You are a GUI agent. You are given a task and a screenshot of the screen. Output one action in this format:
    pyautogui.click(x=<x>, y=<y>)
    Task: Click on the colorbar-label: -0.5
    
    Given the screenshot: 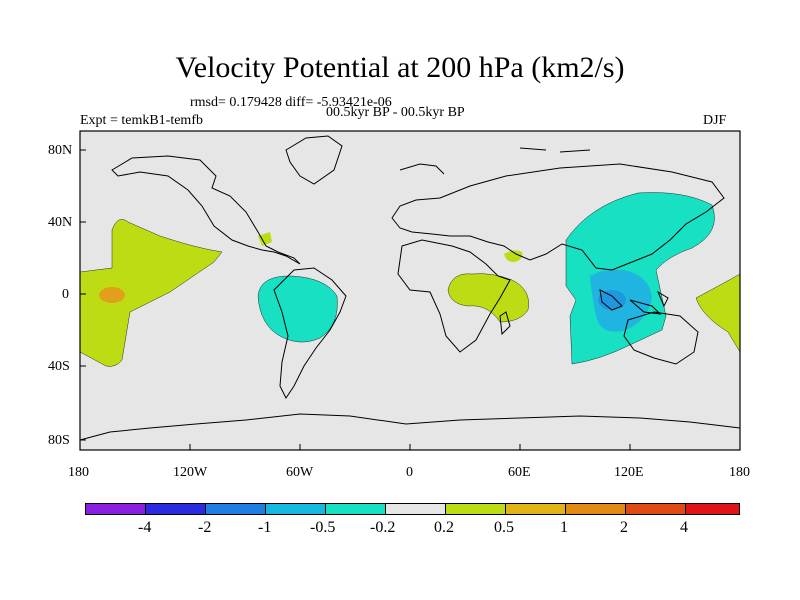 What is the action you would take?
    pyautogui.click(x=323, y=527)
    